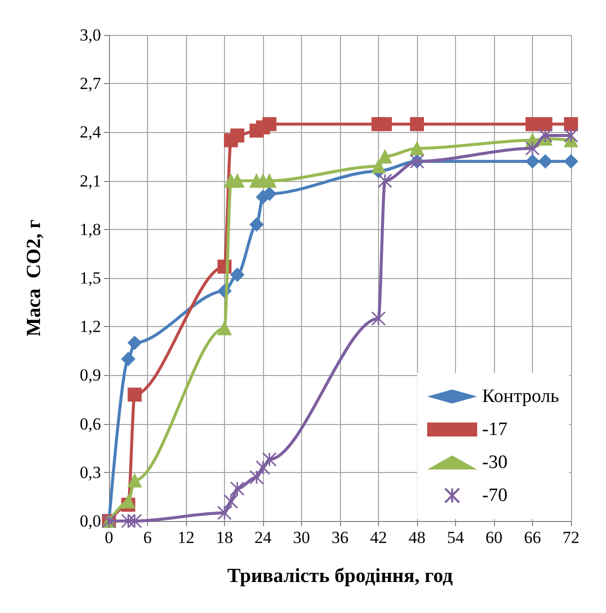 This screenshot has width=606, height=613. I want to click on x-tick-label: 72, so click(571, 537).